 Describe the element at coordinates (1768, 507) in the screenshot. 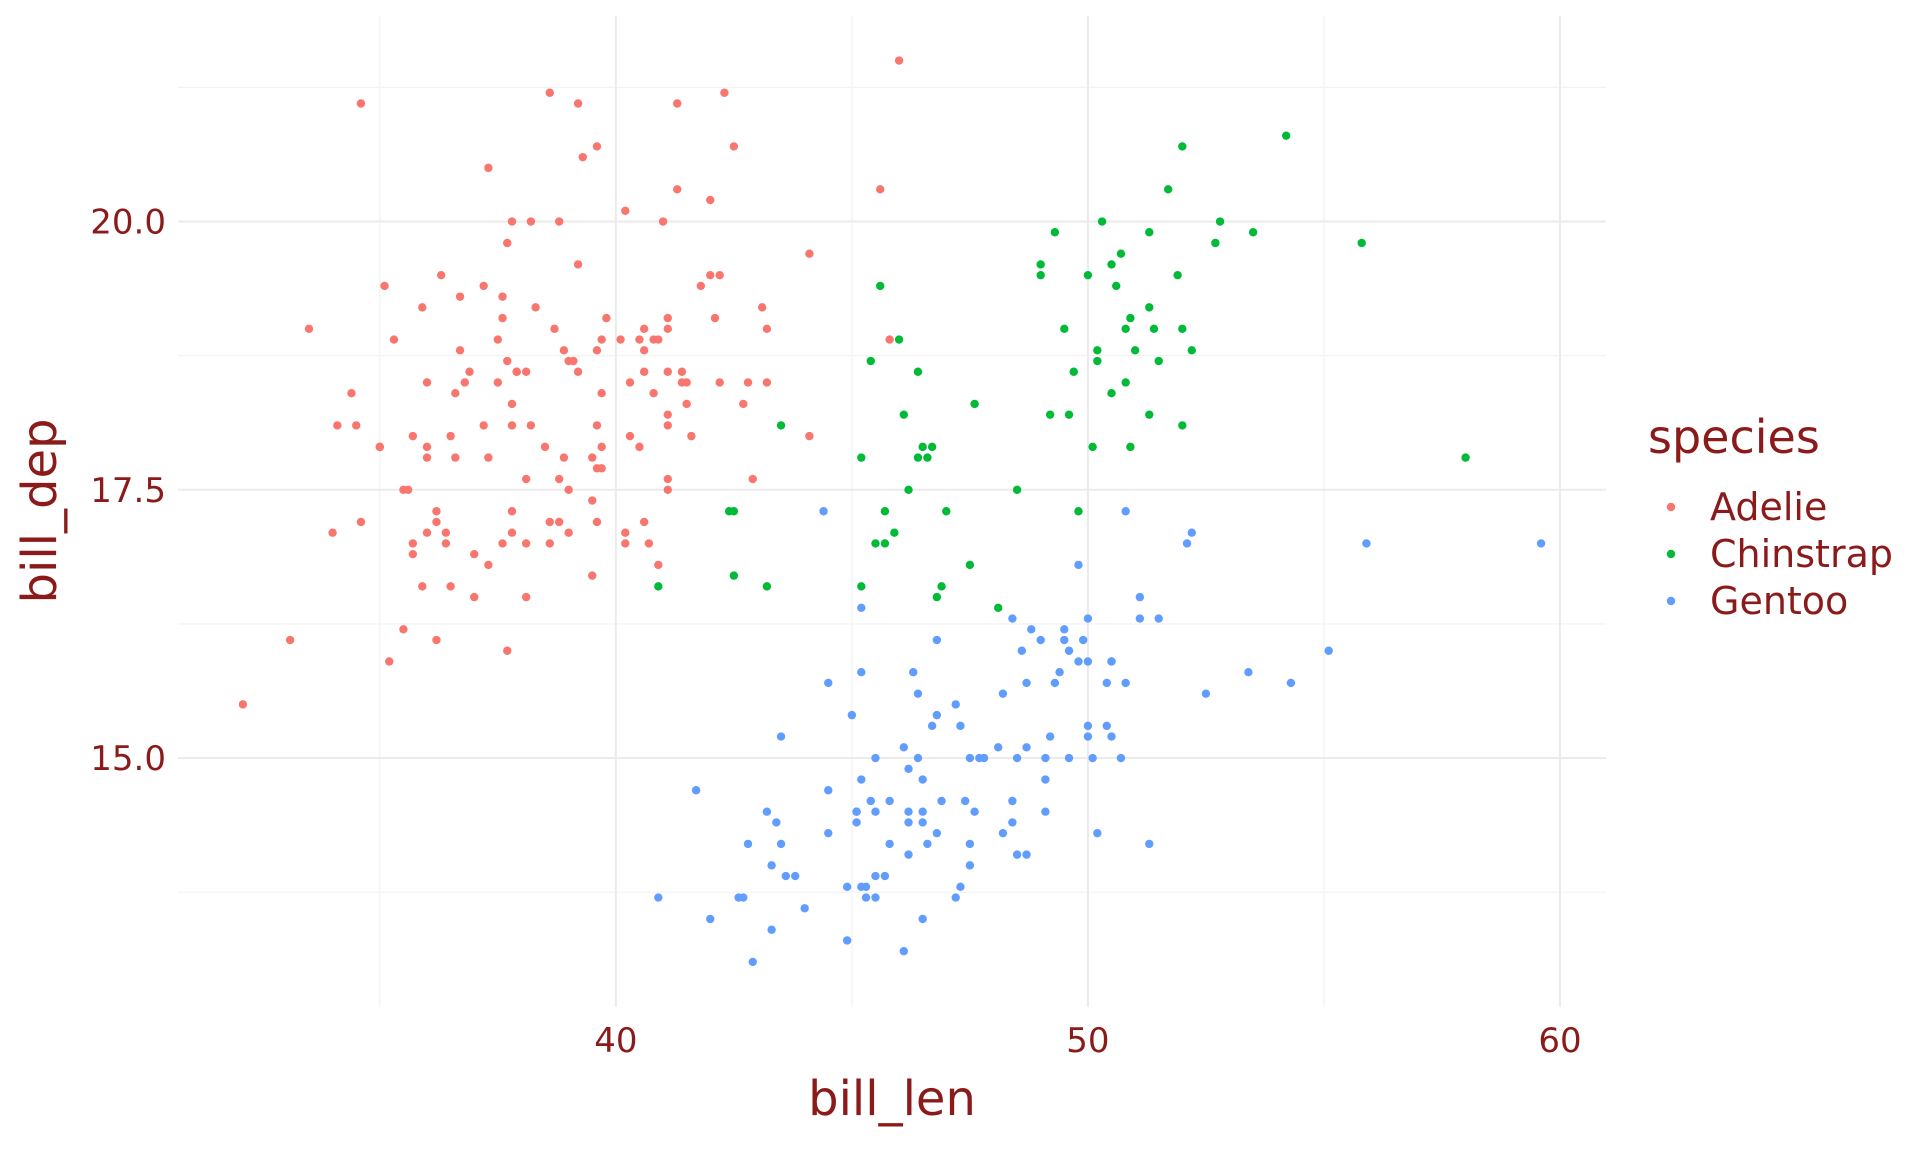

I see `legend-label: Adelie` at that location.